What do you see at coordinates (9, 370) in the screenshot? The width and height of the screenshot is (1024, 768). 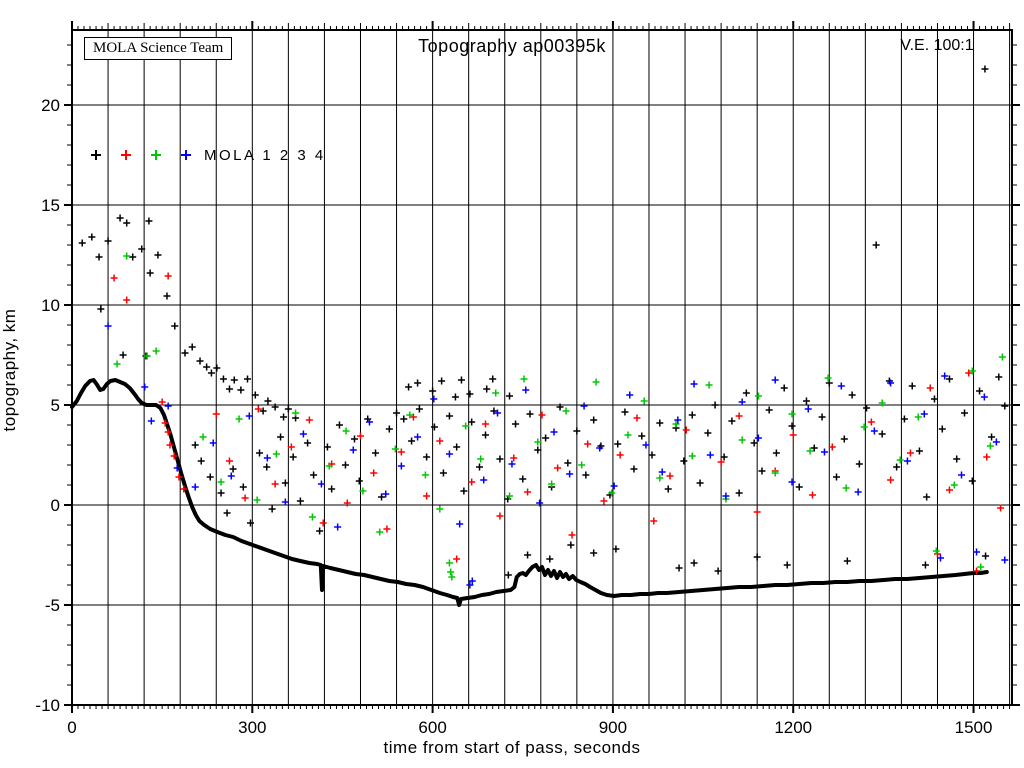 I see `y-axis-label: topography, km` at bounding box center [9, 370].